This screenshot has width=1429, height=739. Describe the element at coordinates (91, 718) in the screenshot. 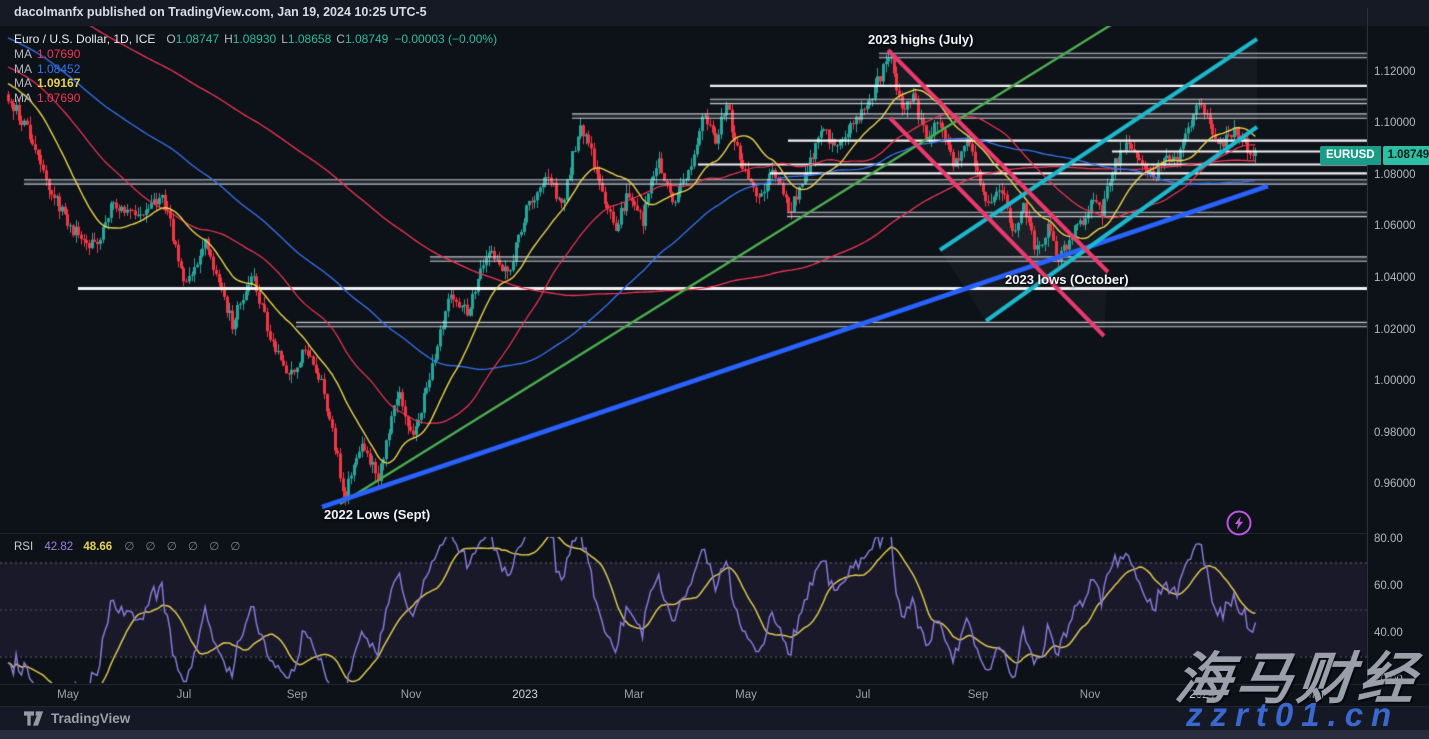

I see `tradingview-brand-text: TradingView` at that location.